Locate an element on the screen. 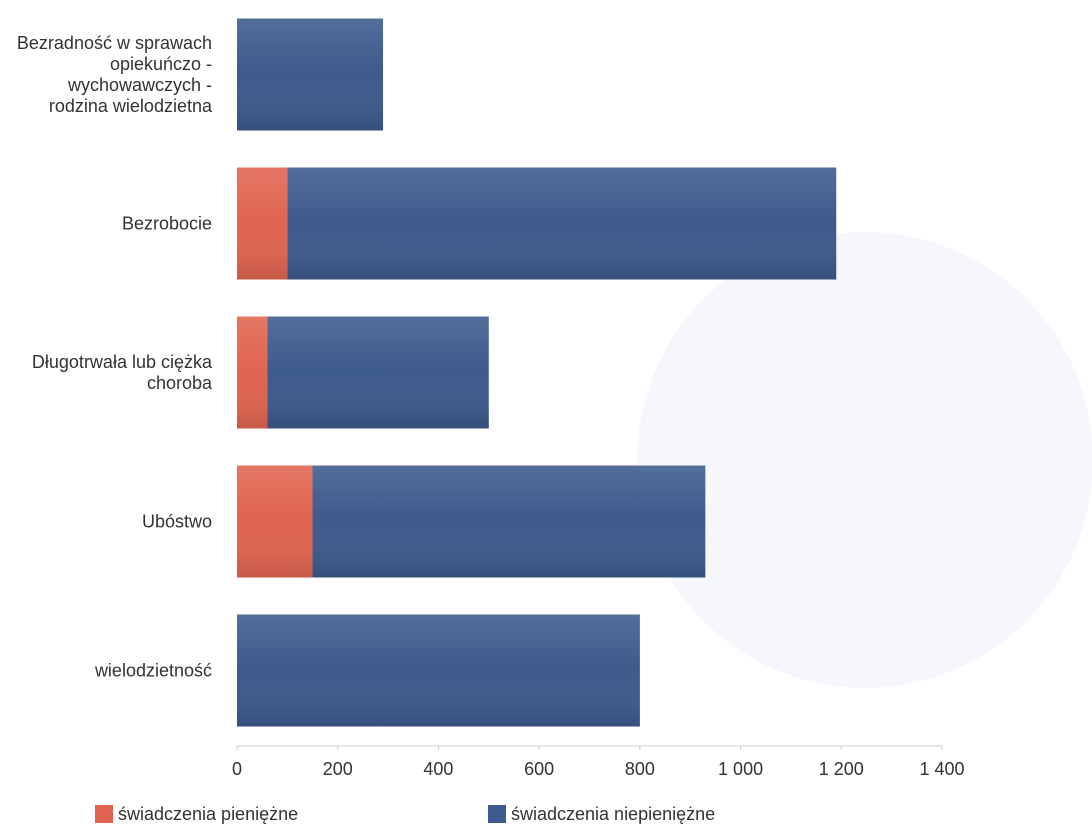 This screenshot has width=1092, height=828. x-tick-label: 800 is located at coordinates (640, 769).